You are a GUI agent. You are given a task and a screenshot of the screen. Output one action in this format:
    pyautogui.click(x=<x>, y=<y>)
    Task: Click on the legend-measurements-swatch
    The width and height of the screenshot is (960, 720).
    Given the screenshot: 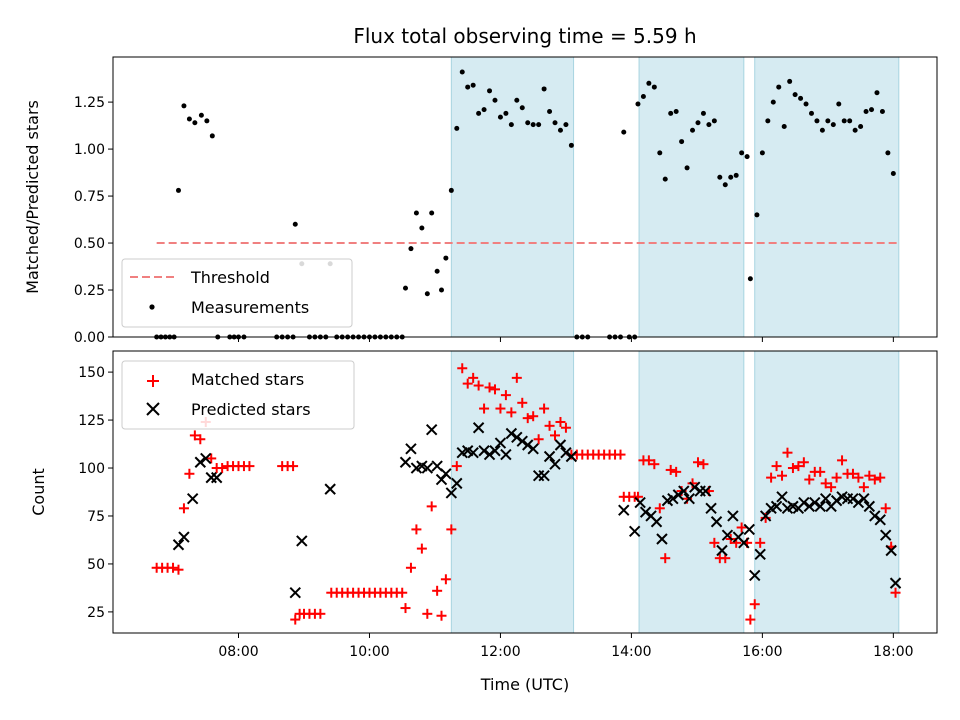 What is the action you would take?
    pyautogui.click(x=152, y=307)
    